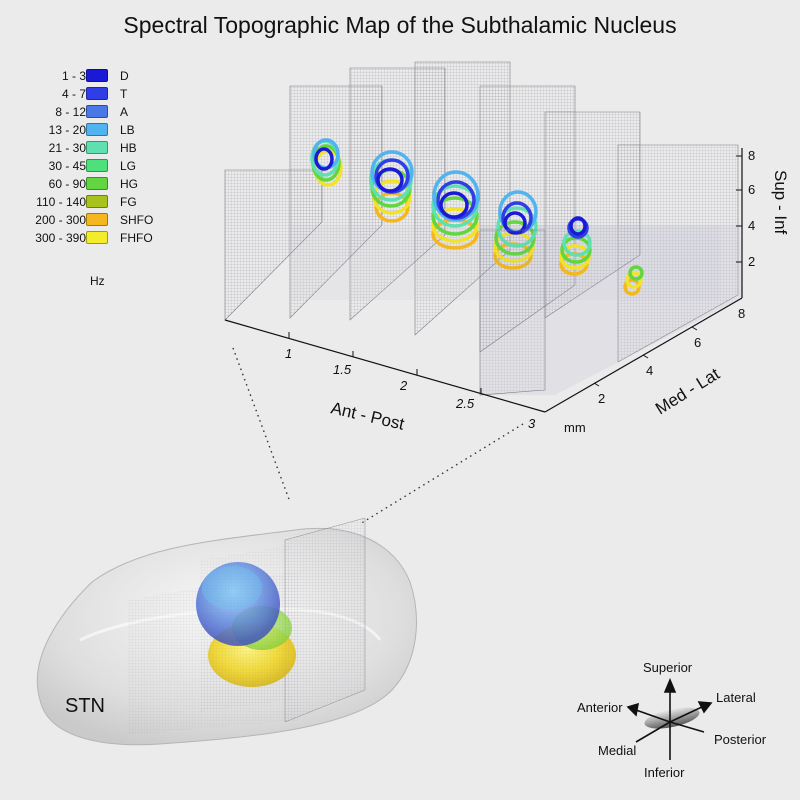  Describe the element at coordinates (67, 184) in the screenshot. I see `legend-range: 60 - 90` at that location.